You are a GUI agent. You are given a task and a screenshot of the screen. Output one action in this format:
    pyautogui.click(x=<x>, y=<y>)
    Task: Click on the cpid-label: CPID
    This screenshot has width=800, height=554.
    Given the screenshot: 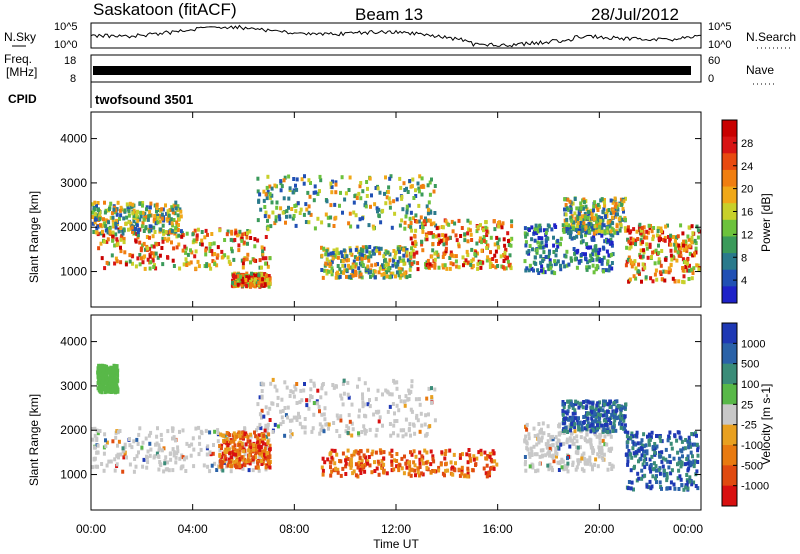 What is the action you would take?
    pyautogui.click(x=22, y=99)
    